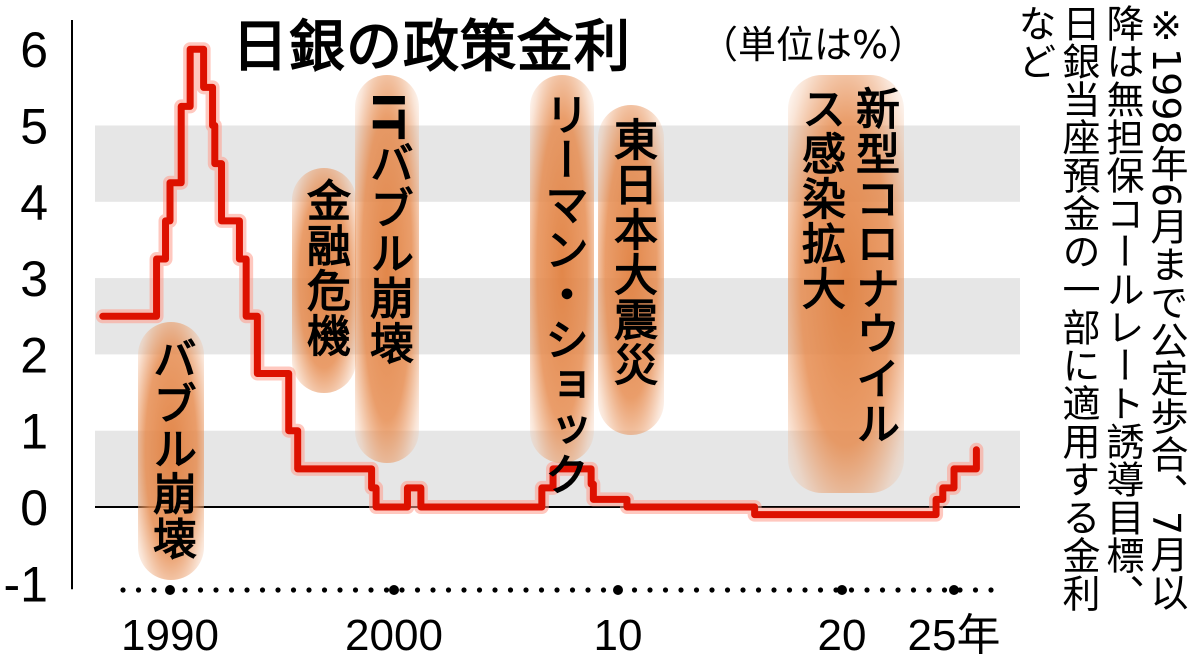 This screenshot has width=1200, height=660. I want to click on event-highlight-earthquake, so click(631, 270).